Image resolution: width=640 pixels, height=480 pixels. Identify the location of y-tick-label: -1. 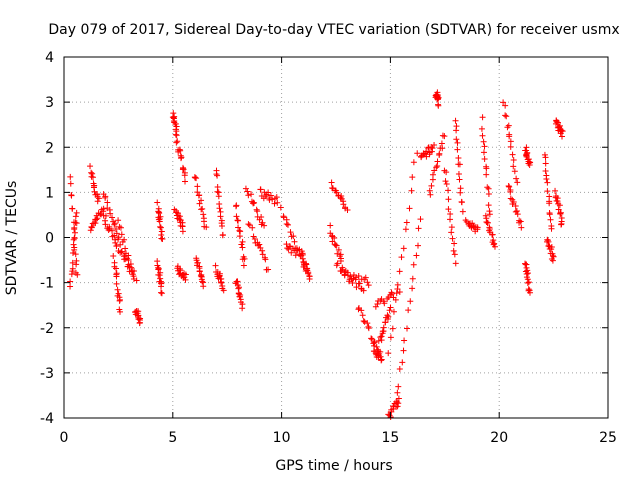
(47, 284).